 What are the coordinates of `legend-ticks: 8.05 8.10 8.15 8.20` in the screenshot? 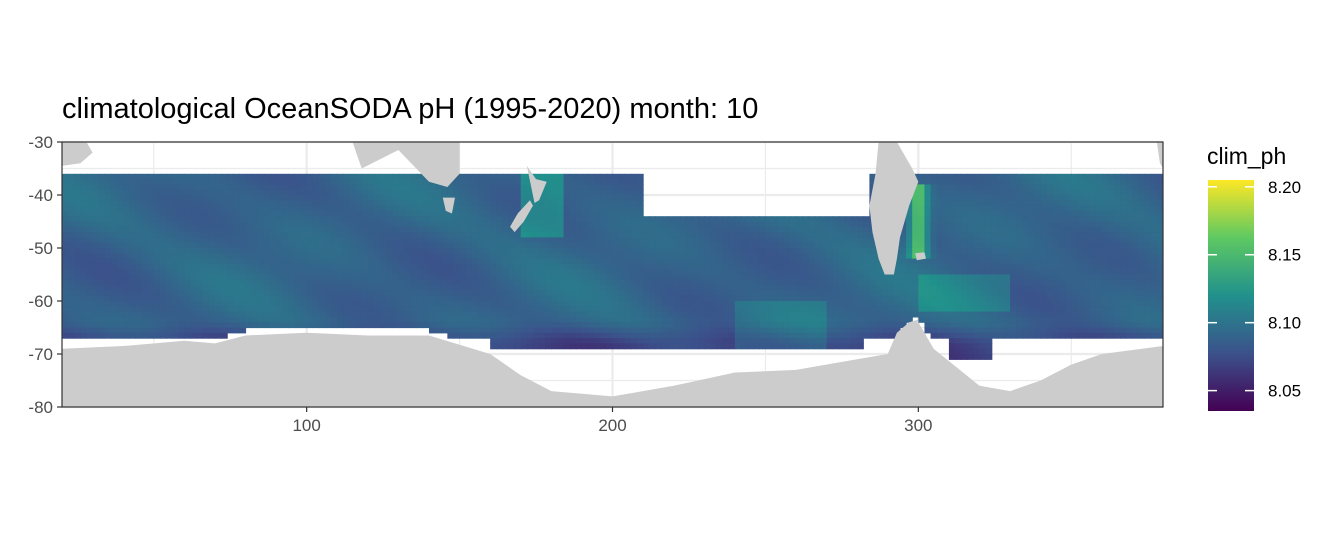 It's located at (1254, 289).